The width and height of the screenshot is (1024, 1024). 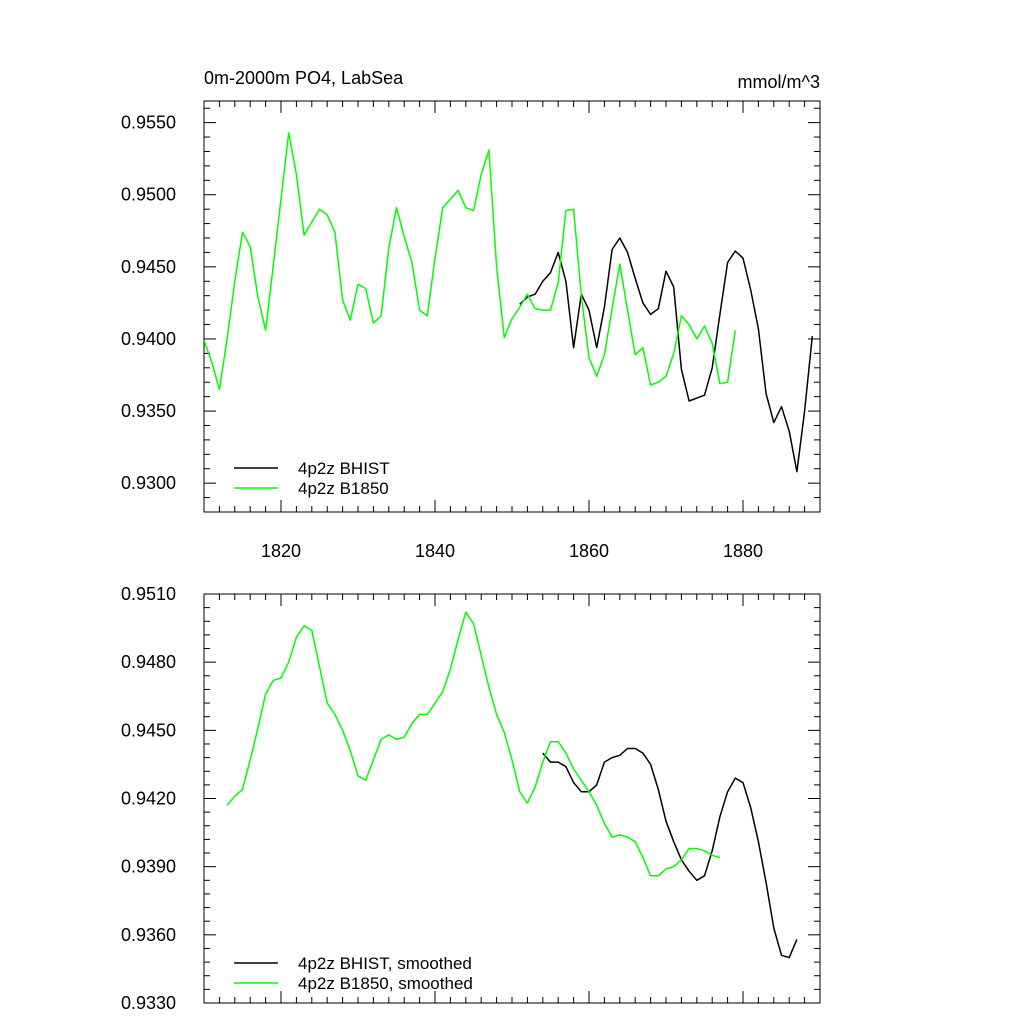 What do you see at coordinates (148, 799) in the screenshot?
I see `y-tick-label: 0.9420` at bounding box center [148, 799].